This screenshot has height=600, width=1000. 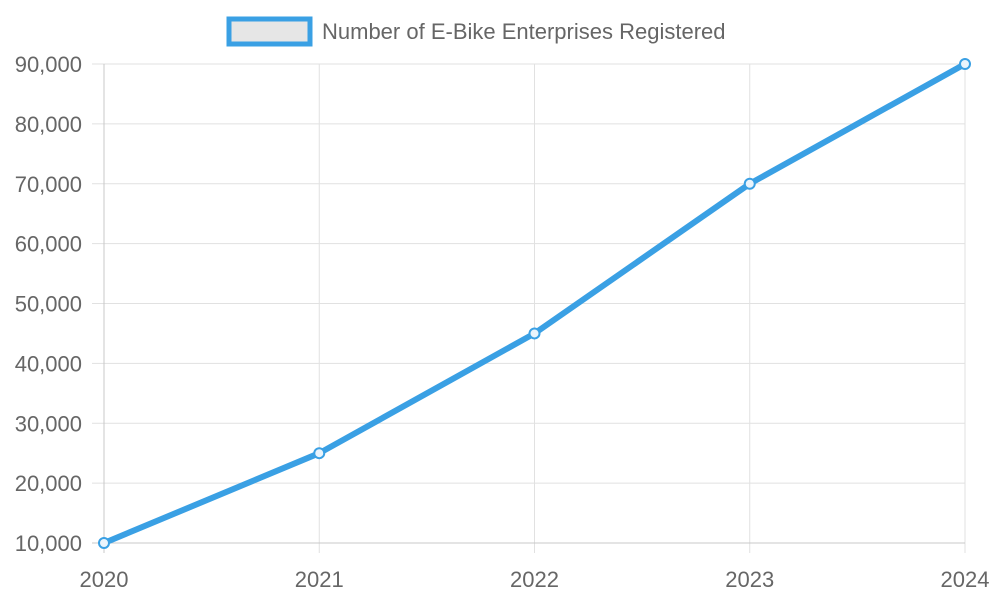 What do you see at coordinates (48, 124) in the screenshot?
I see `y-tick-label: 80,000` at bounding box center [48, 124].